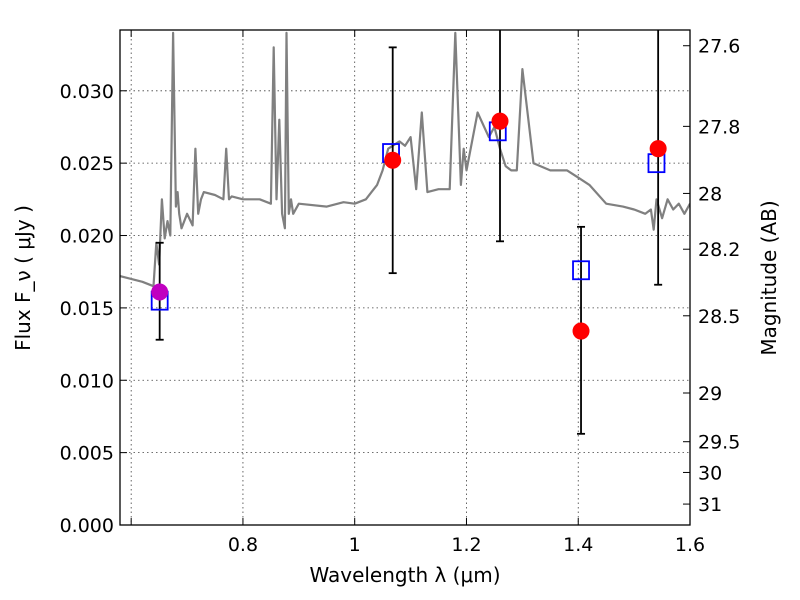 This screenshot has height=600, width=800. I want to click on y-tick-label: 0.000, so click(87, 526).